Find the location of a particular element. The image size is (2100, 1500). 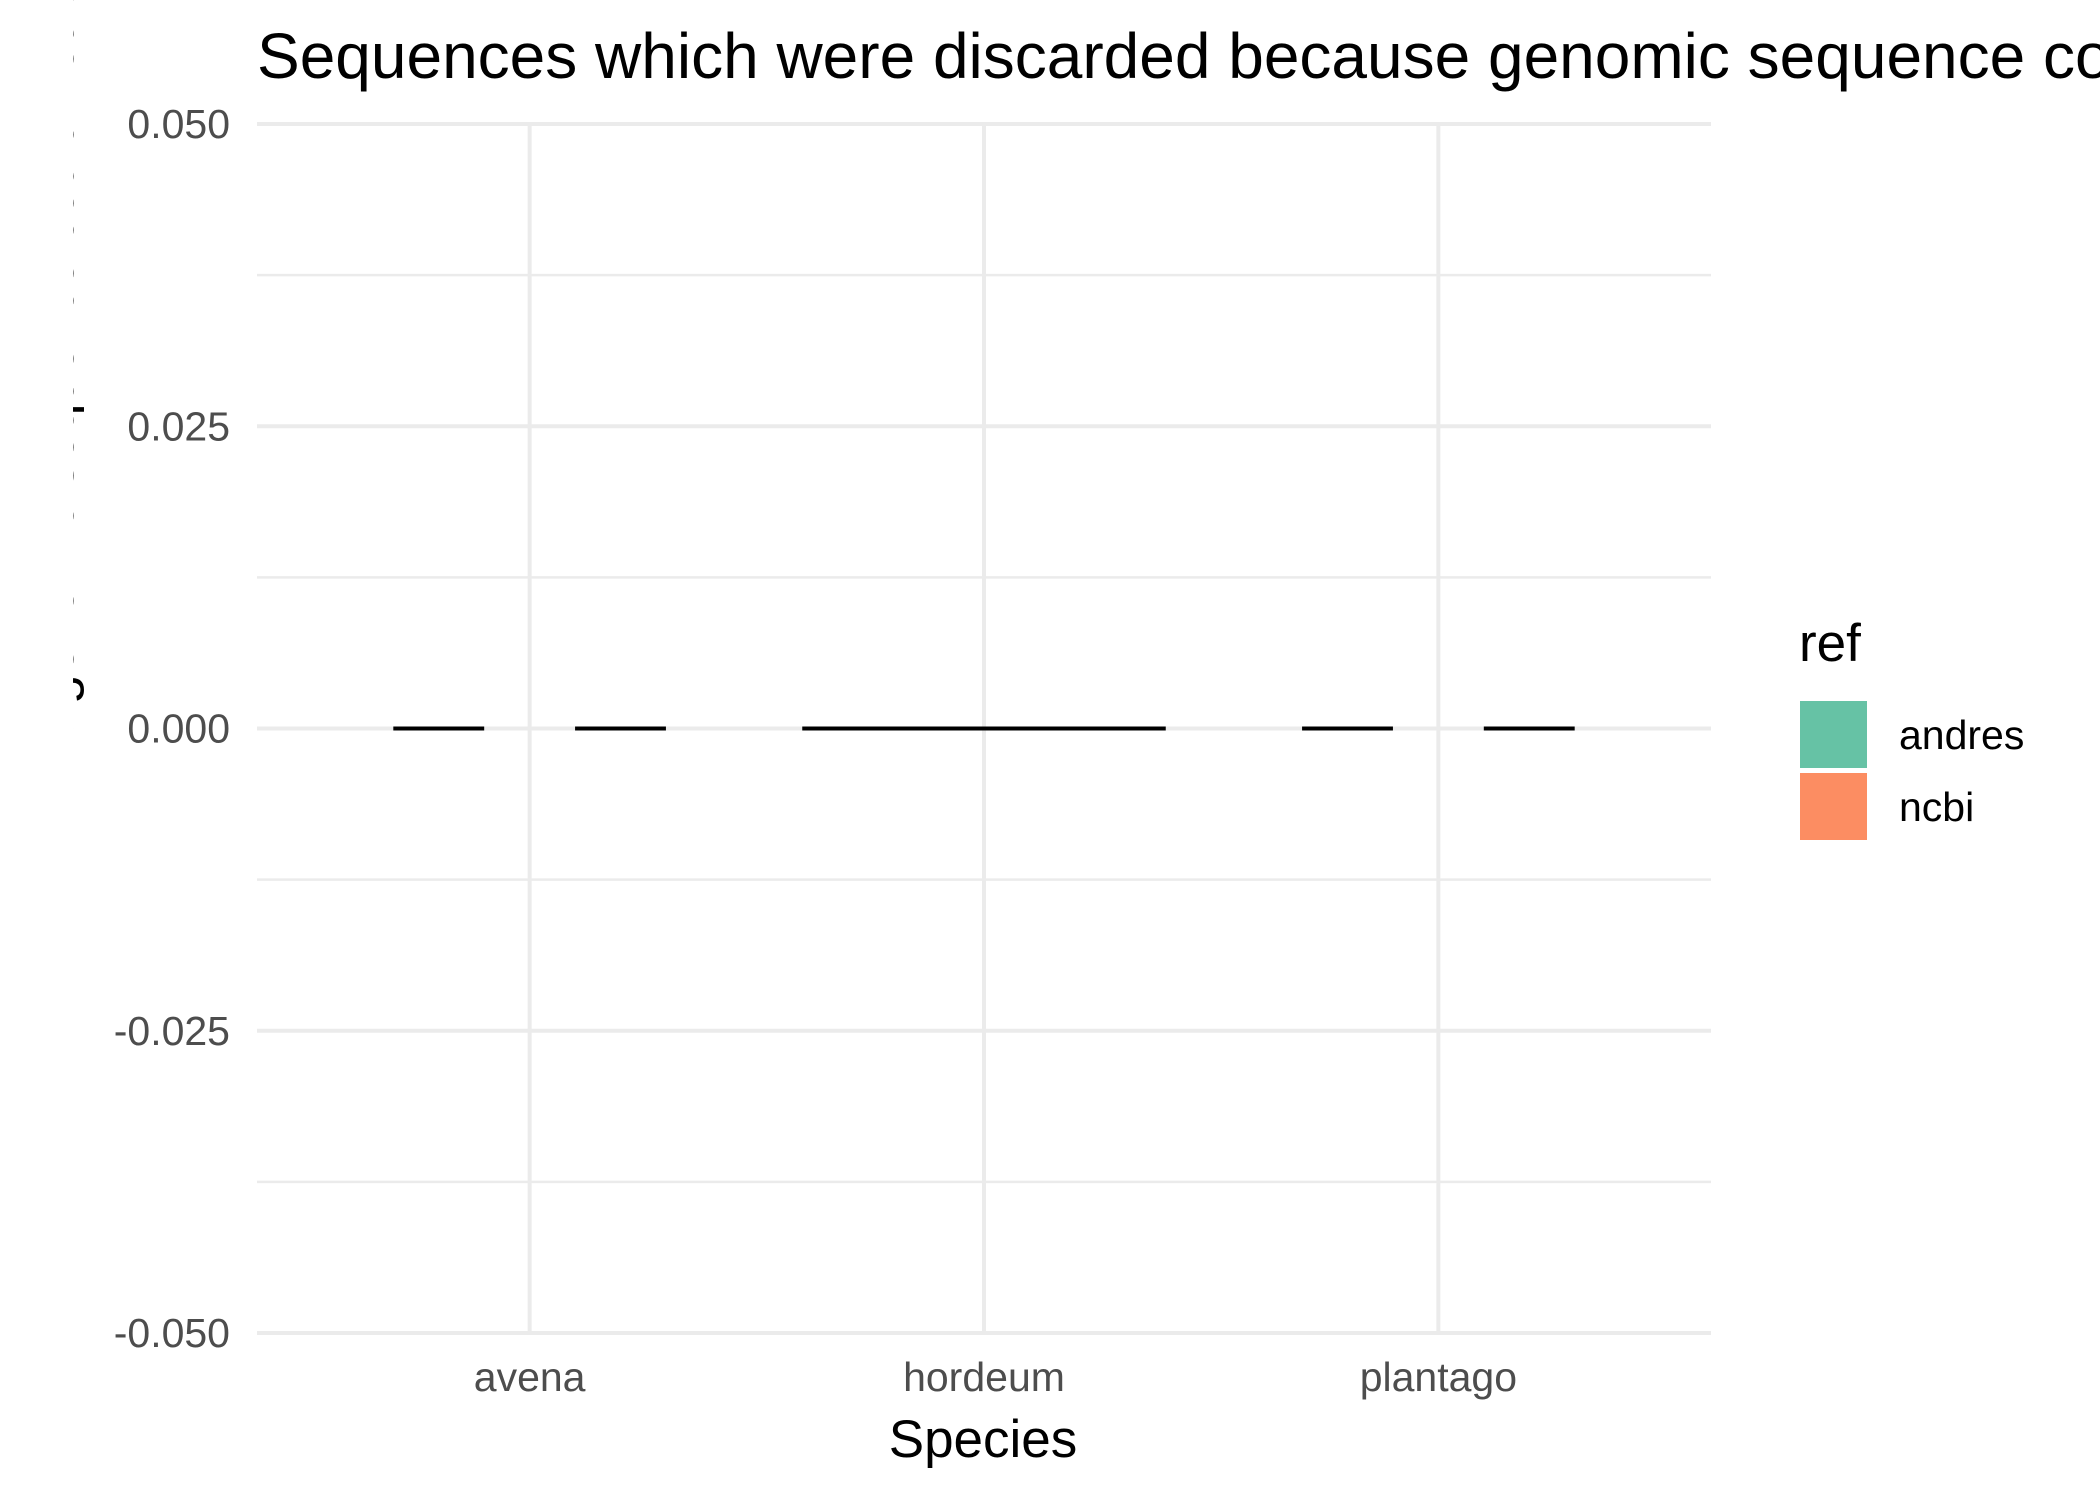

y-tick-label: -0.025 is located at coordinates (172, 1031).